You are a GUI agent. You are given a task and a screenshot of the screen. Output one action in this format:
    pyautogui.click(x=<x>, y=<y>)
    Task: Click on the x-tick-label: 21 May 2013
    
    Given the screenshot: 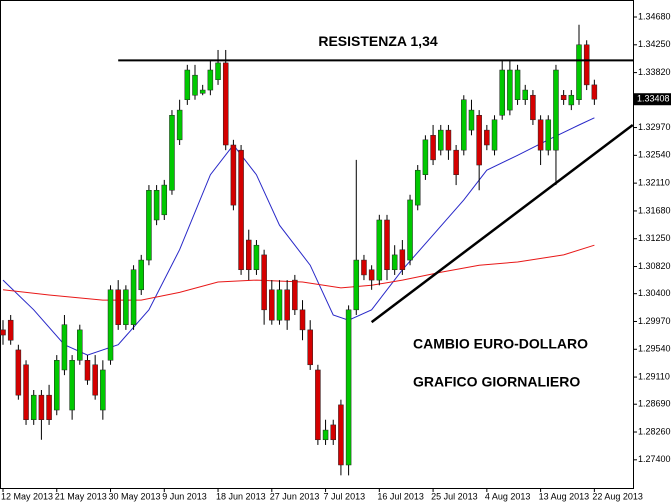 What is the action you would take?
    pyautogui.click(x=81, y=496)
    